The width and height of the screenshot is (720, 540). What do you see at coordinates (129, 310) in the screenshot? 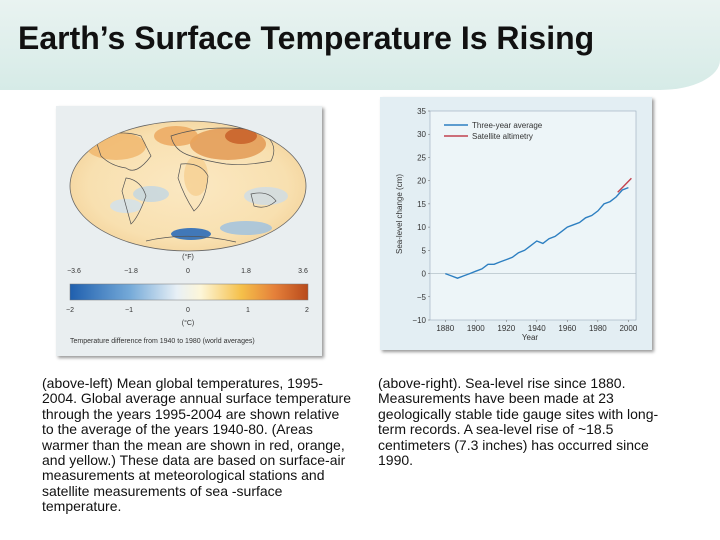
I see `c-tick: −1` at bounding box center [129, 310].